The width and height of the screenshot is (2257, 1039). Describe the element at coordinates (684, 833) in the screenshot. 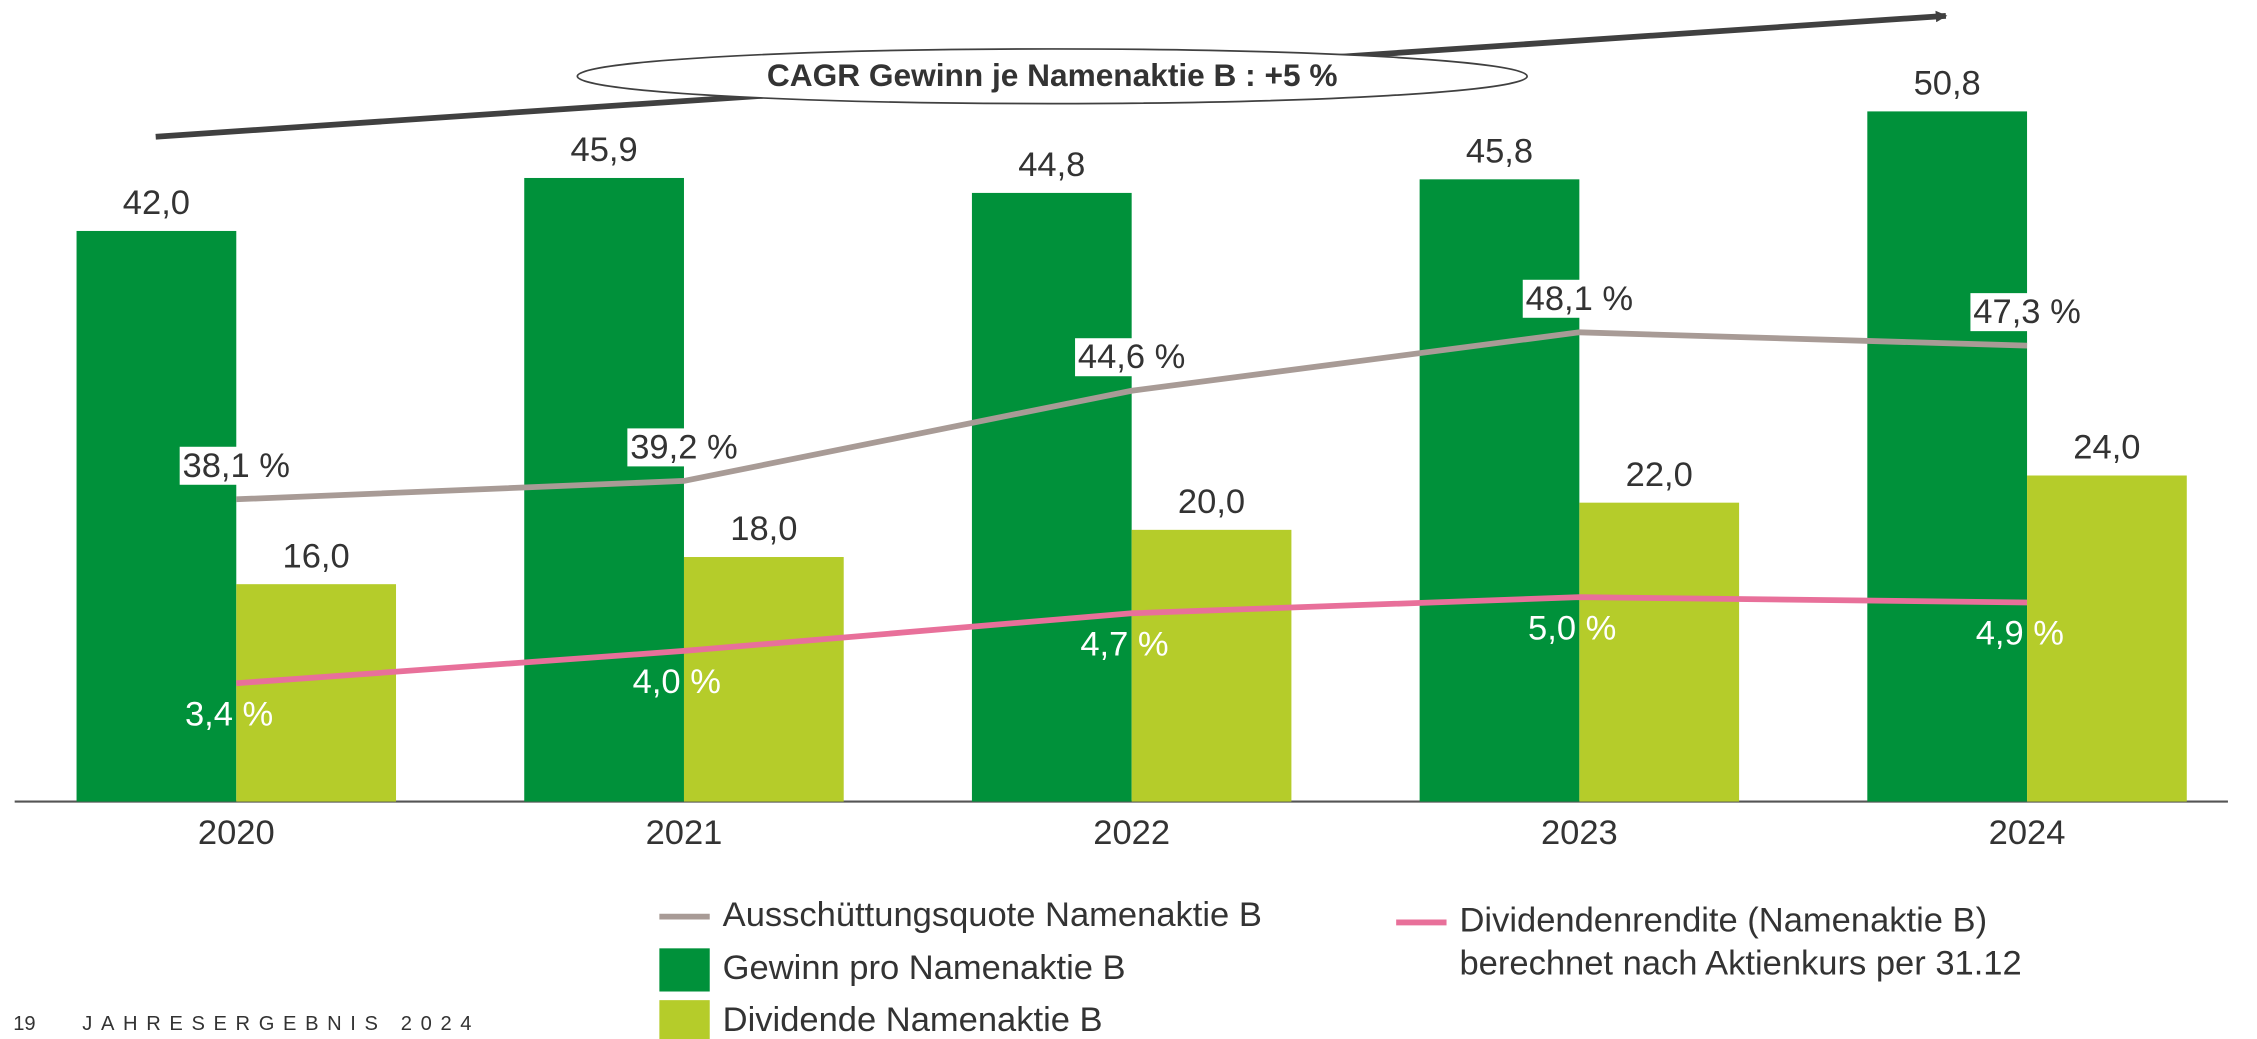

I see `x-tick-label: 2021` at that location.